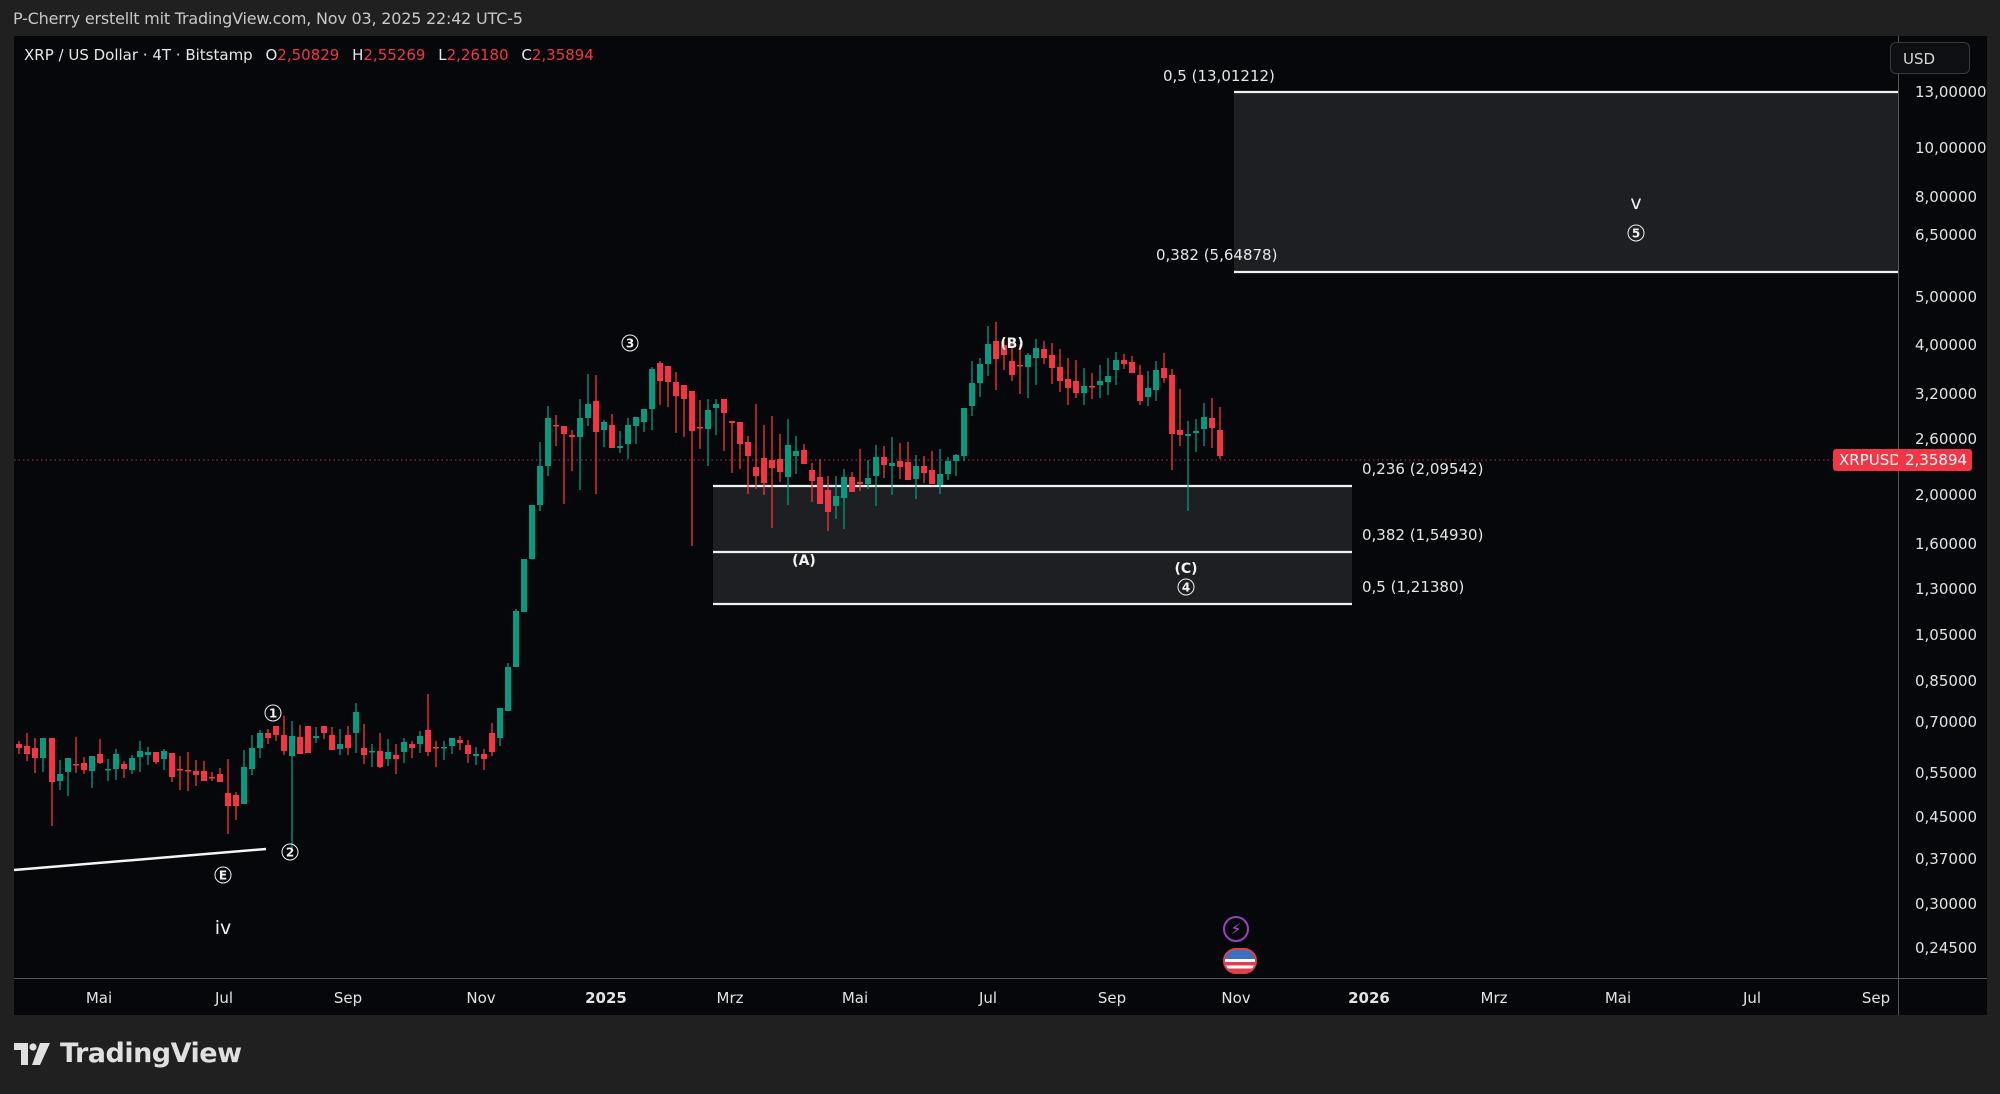 This screenshot has width=2000, height=1094. I want to click on wave-label-3: 3, so click(630, 343).